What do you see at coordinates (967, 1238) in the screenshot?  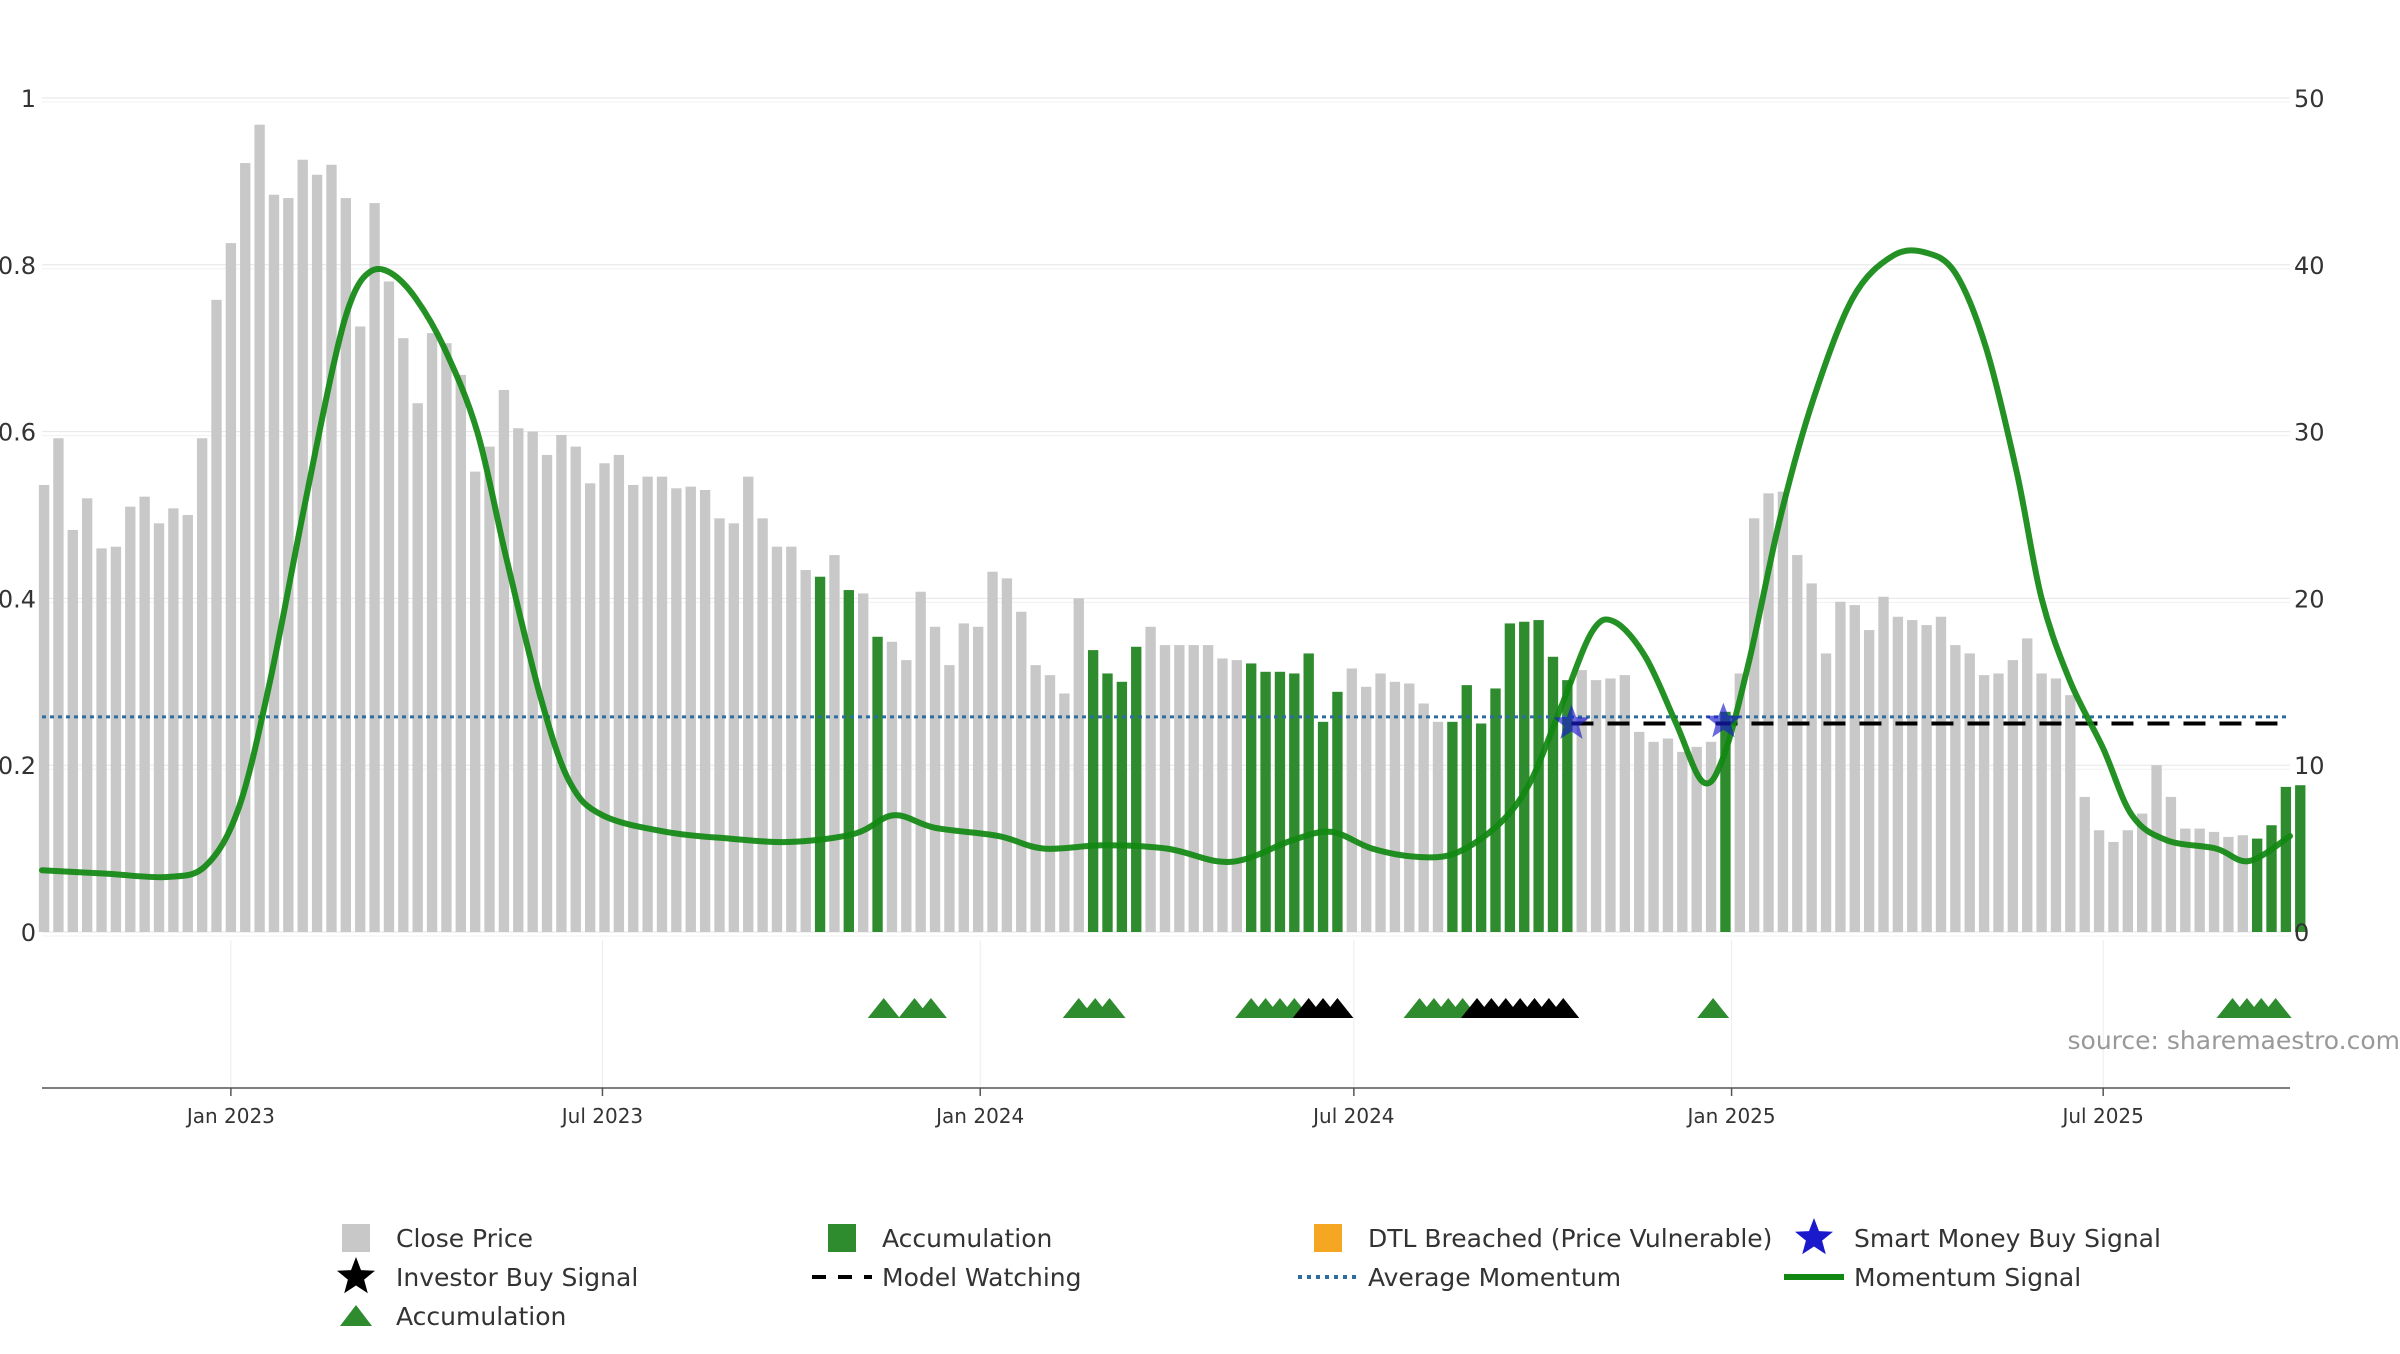 I see `legend-label: Accumulation` at bounding box center [967, 1238].